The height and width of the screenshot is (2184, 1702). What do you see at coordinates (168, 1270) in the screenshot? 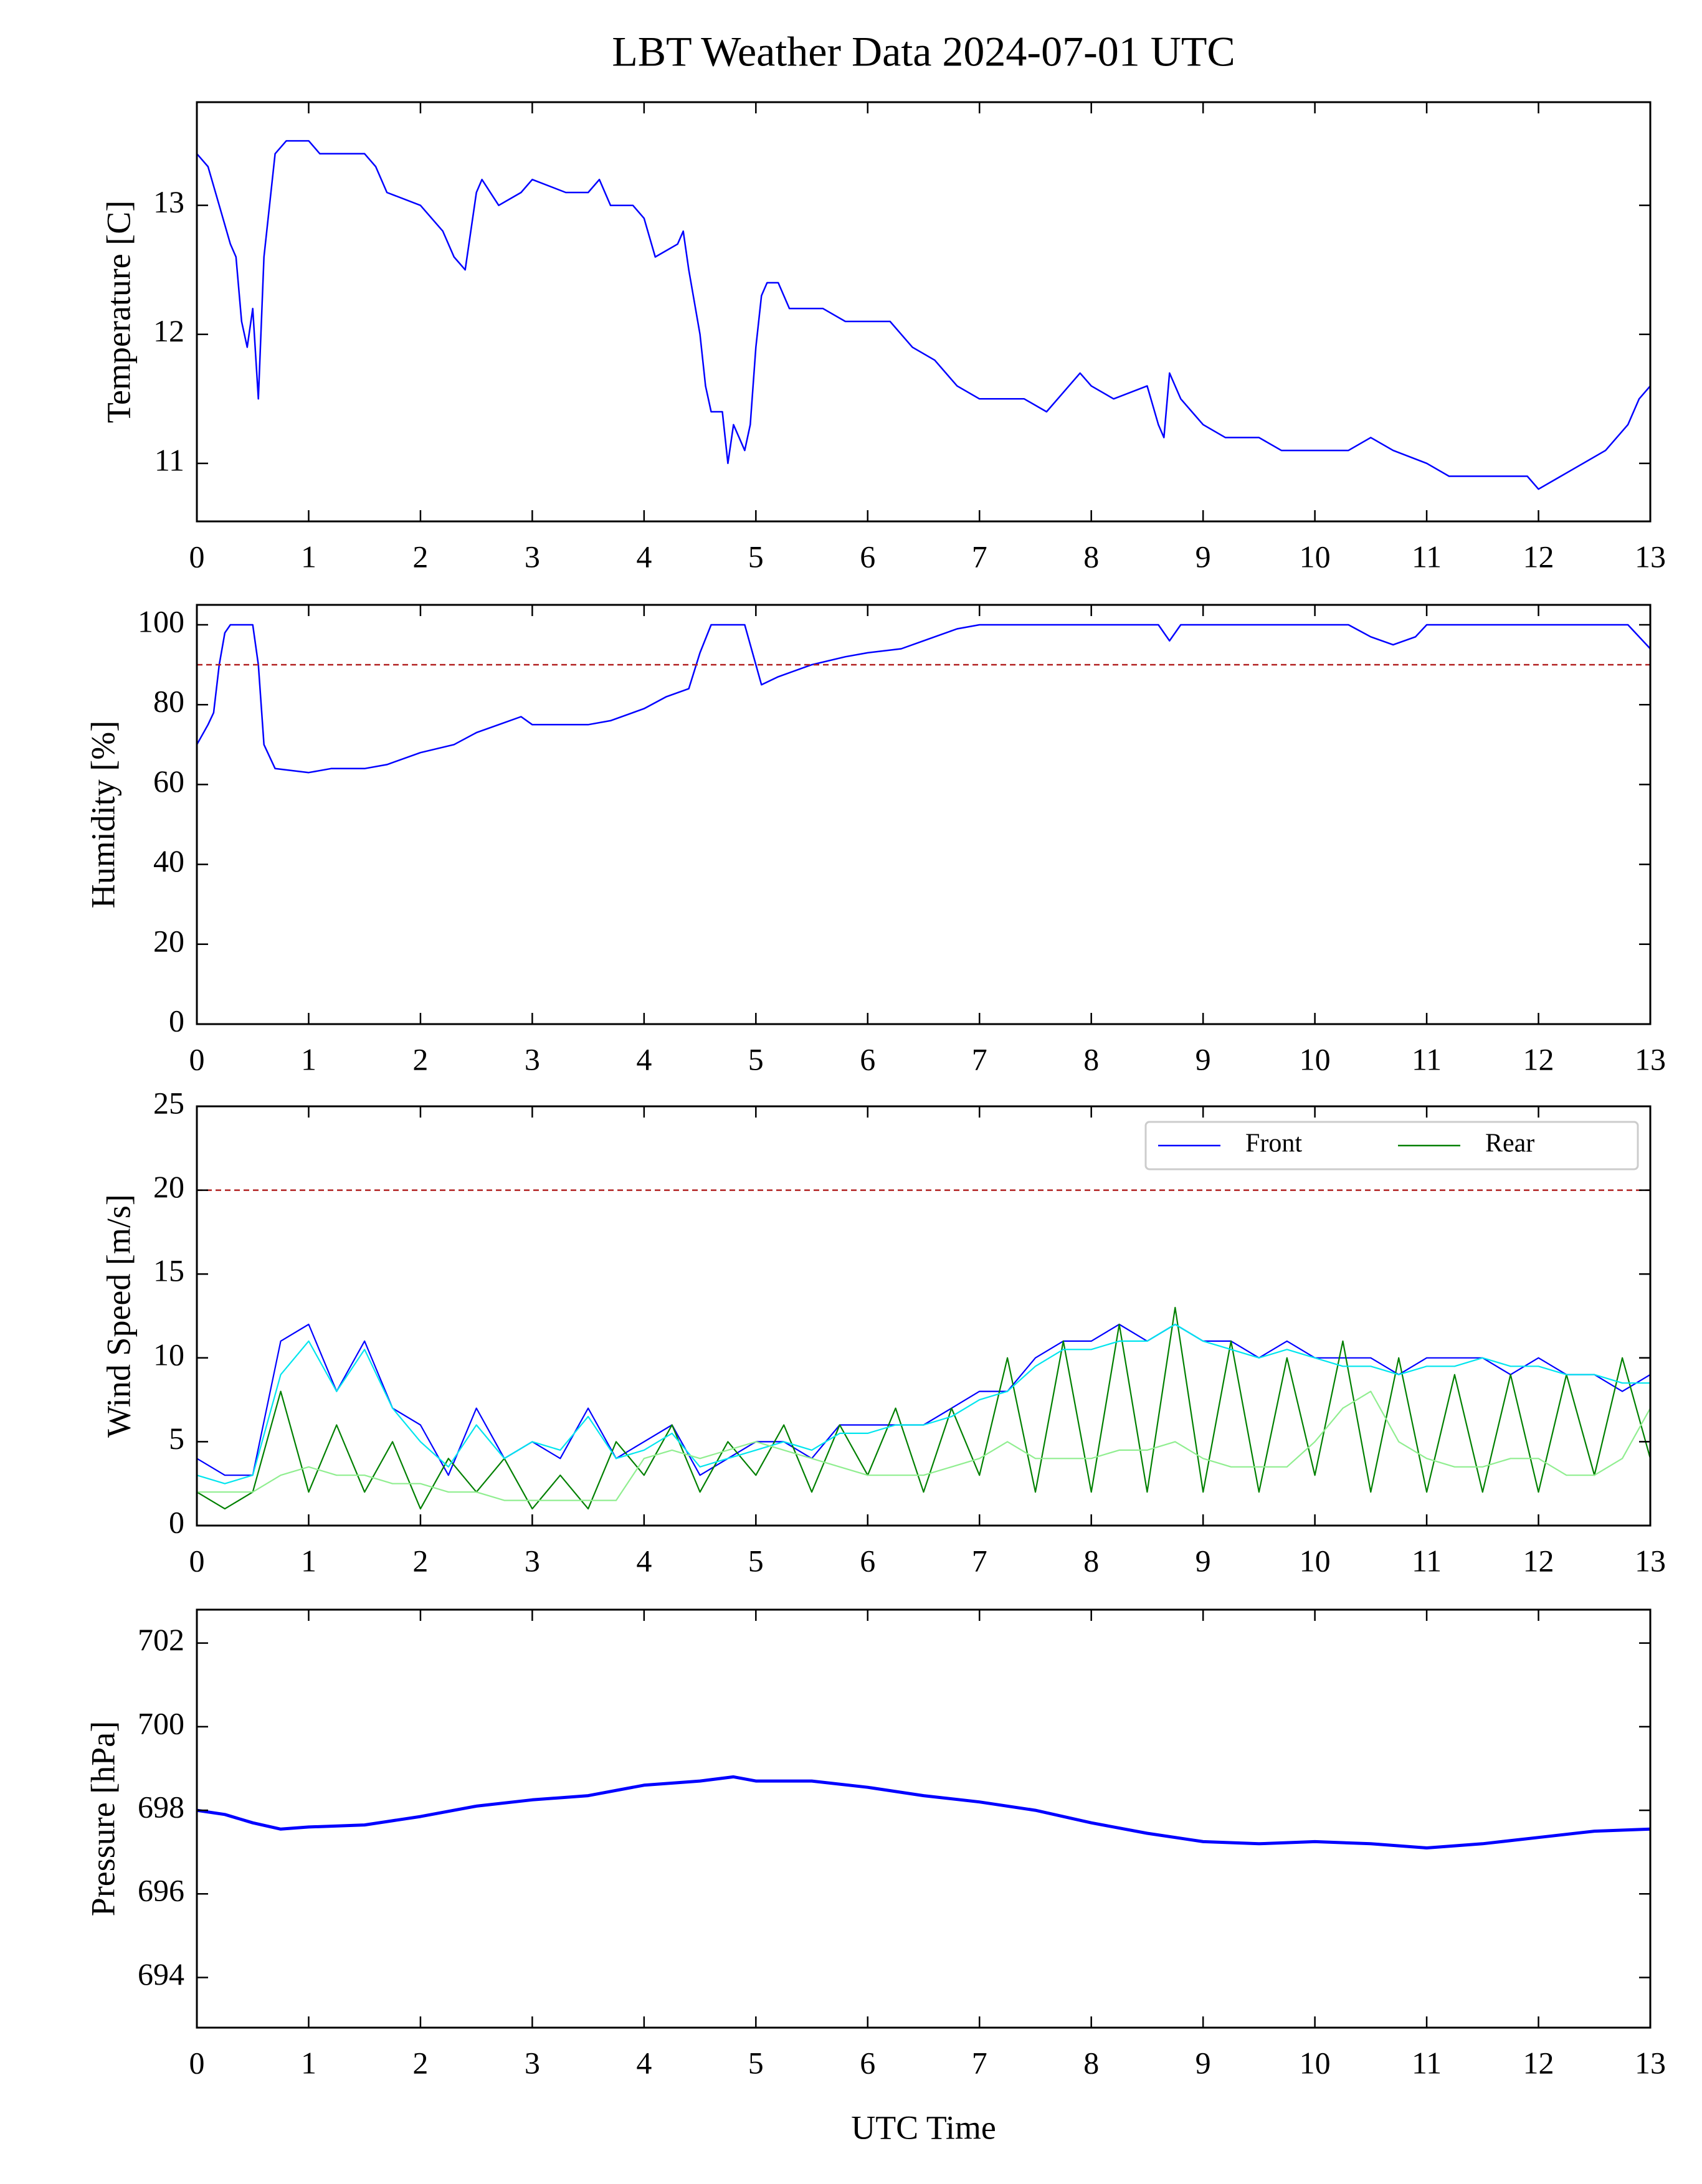
I see `y-tick-label: 15` at bounding box center [168, 1270].